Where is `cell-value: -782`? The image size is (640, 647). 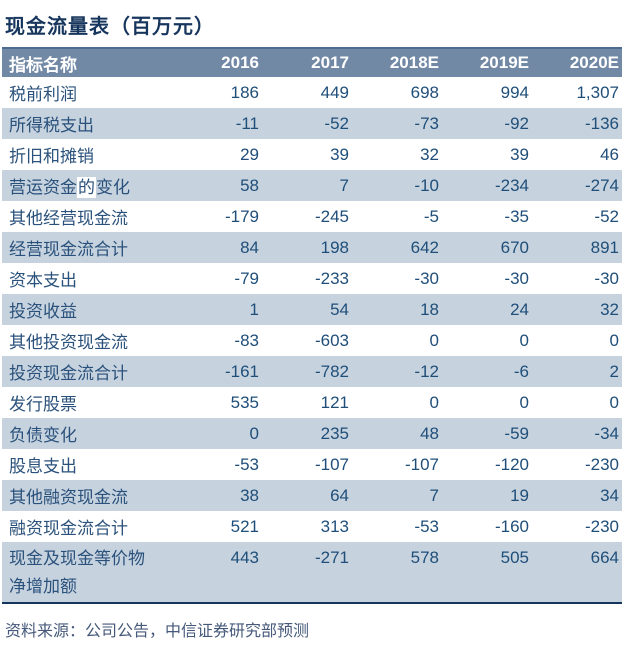
cell-value: -782 is located at coordinates (307, 371).